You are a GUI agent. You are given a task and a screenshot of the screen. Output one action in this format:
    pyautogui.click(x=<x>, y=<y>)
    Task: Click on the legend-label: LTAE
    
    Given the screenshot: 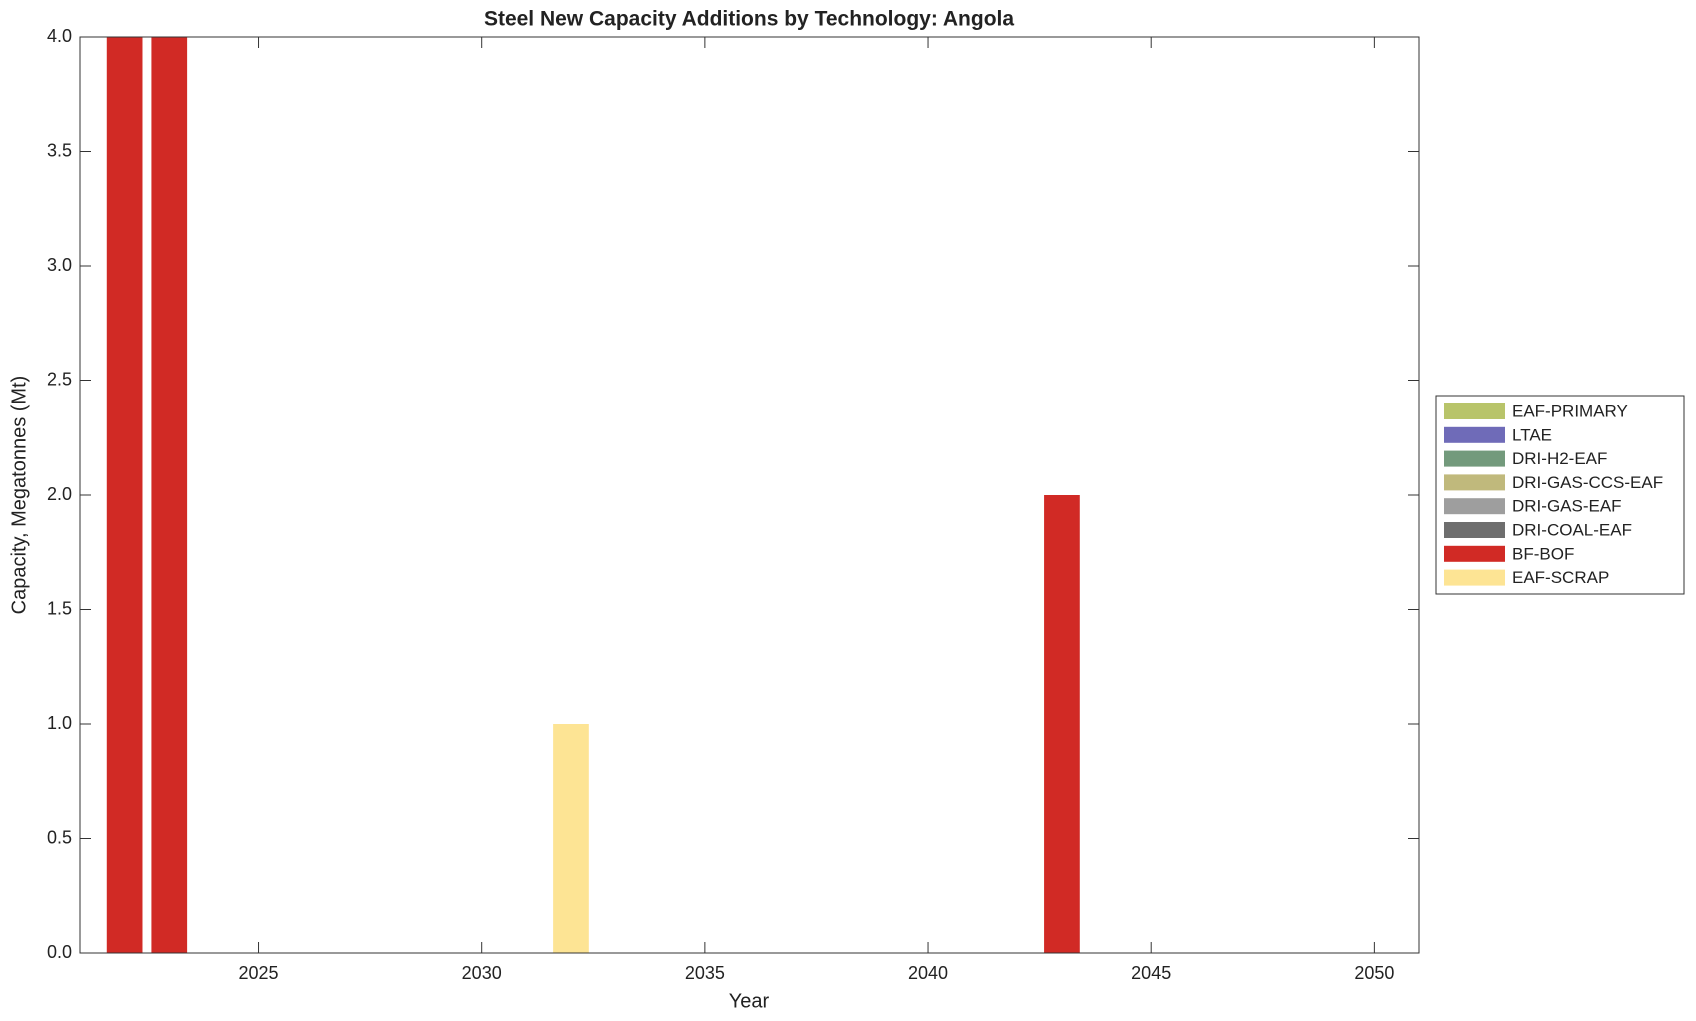 What is the action you would take?
    pyautogui.click(x=1532, y=434)
    